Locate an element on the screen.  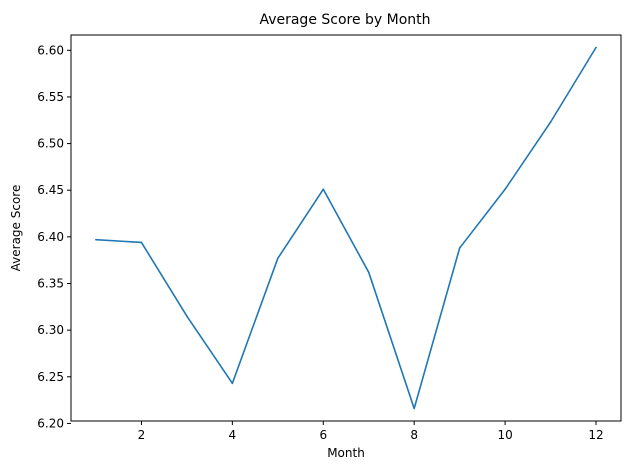
y-tick-label: 6.40 is located at coordinates (50, 237).